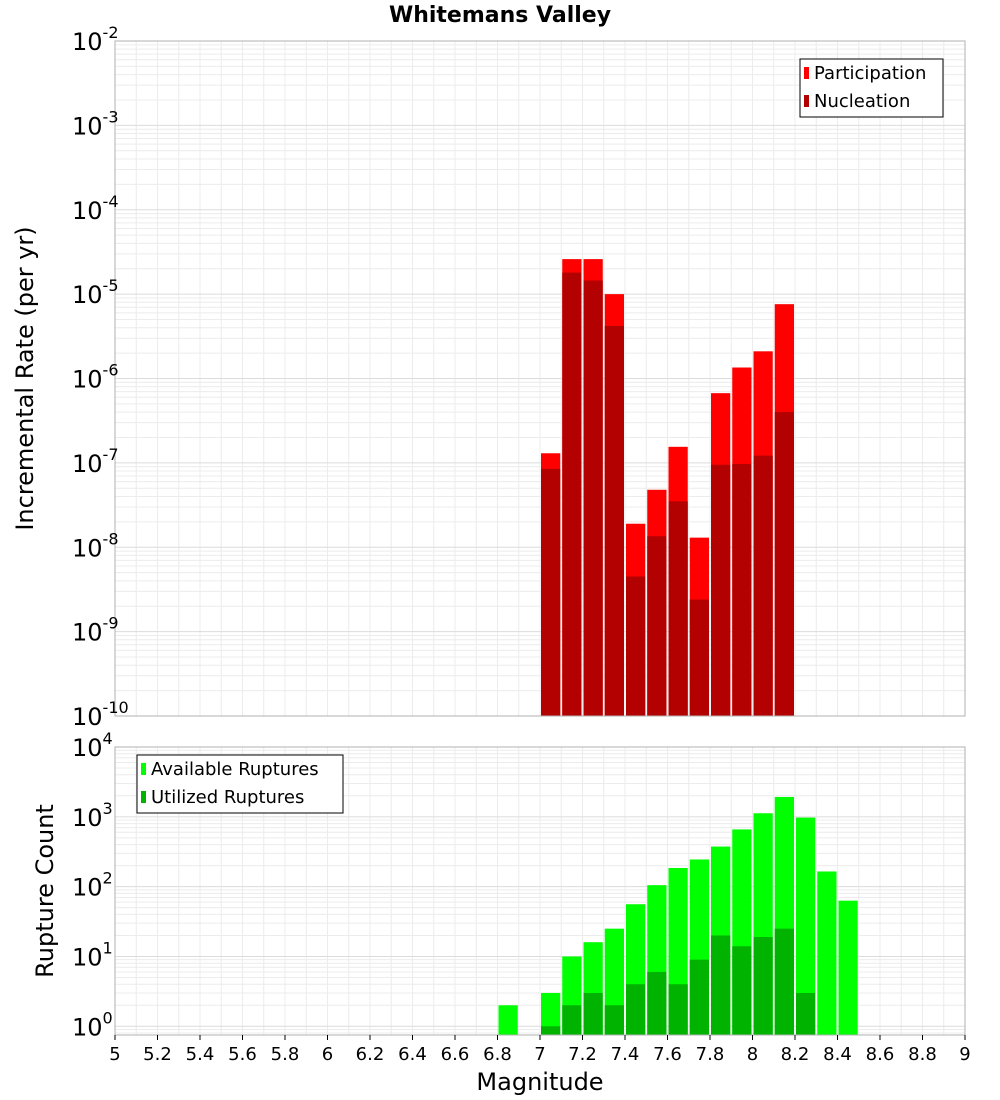 The width and height of the screenshot is (1000, 1100). Describe the element at coordinates (111, 116) in the screenshot. I see `y-tick-exponent: -3` at that location.